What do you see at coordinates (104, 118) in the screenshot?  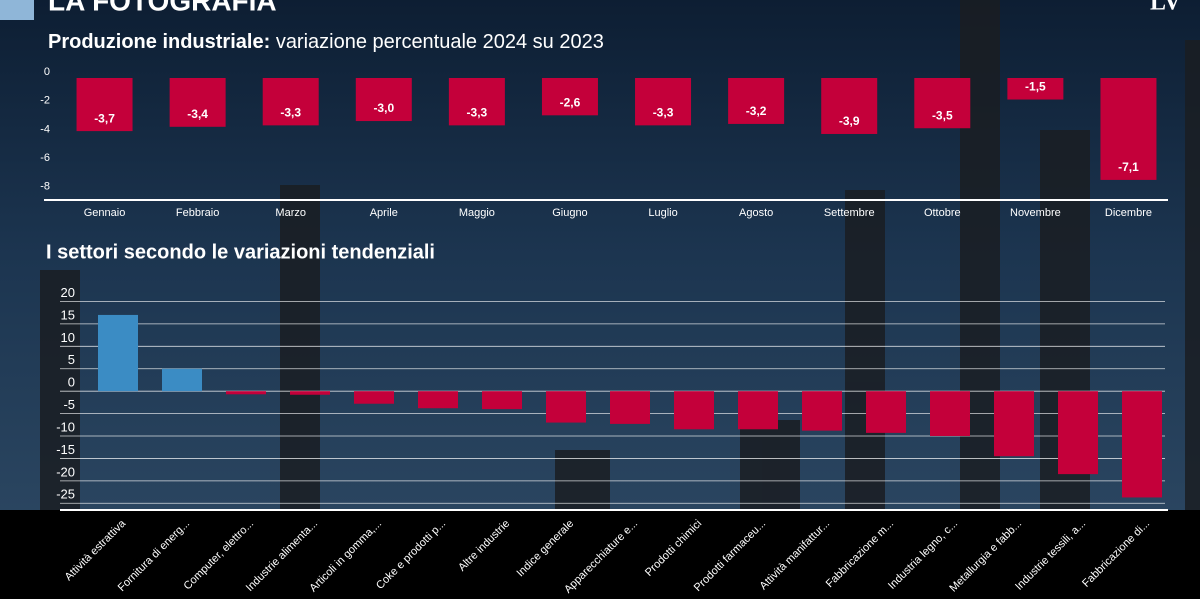 I see `value-label: -3,7` at bounding box center [104, 118].